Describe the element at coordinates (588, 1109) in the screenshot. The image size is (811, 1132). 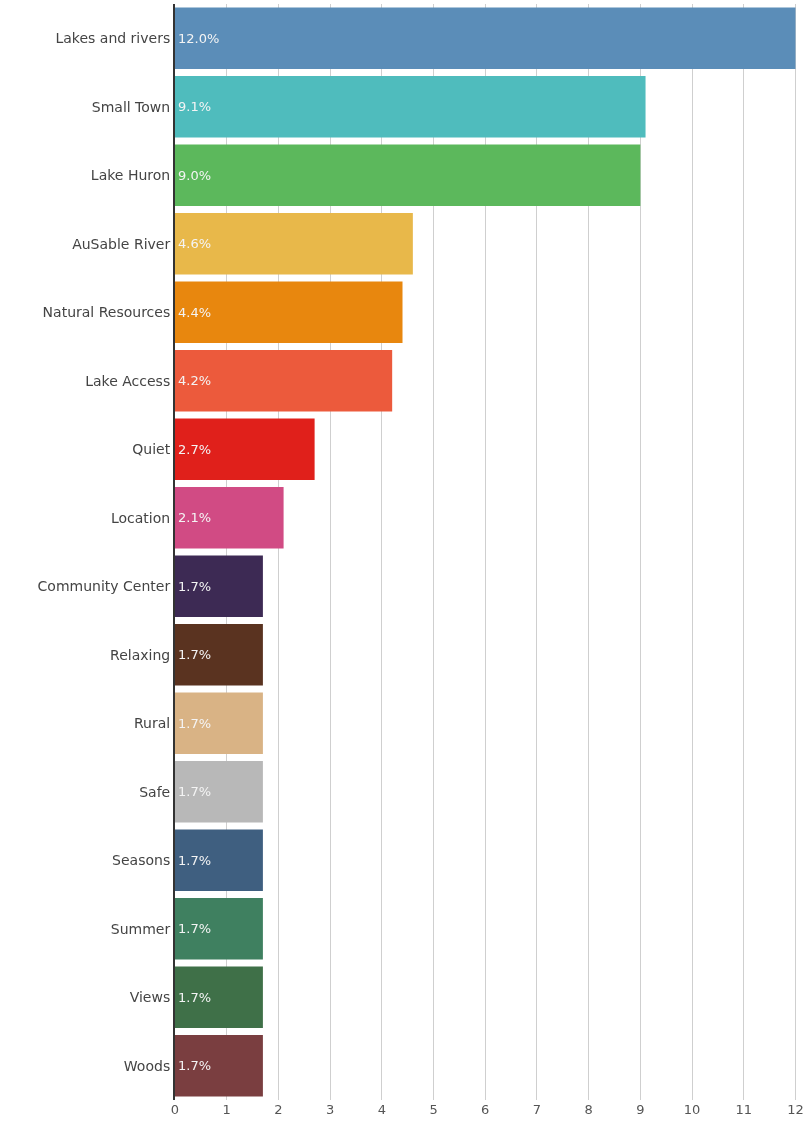
I see `x-tick-label: 8` at that location.